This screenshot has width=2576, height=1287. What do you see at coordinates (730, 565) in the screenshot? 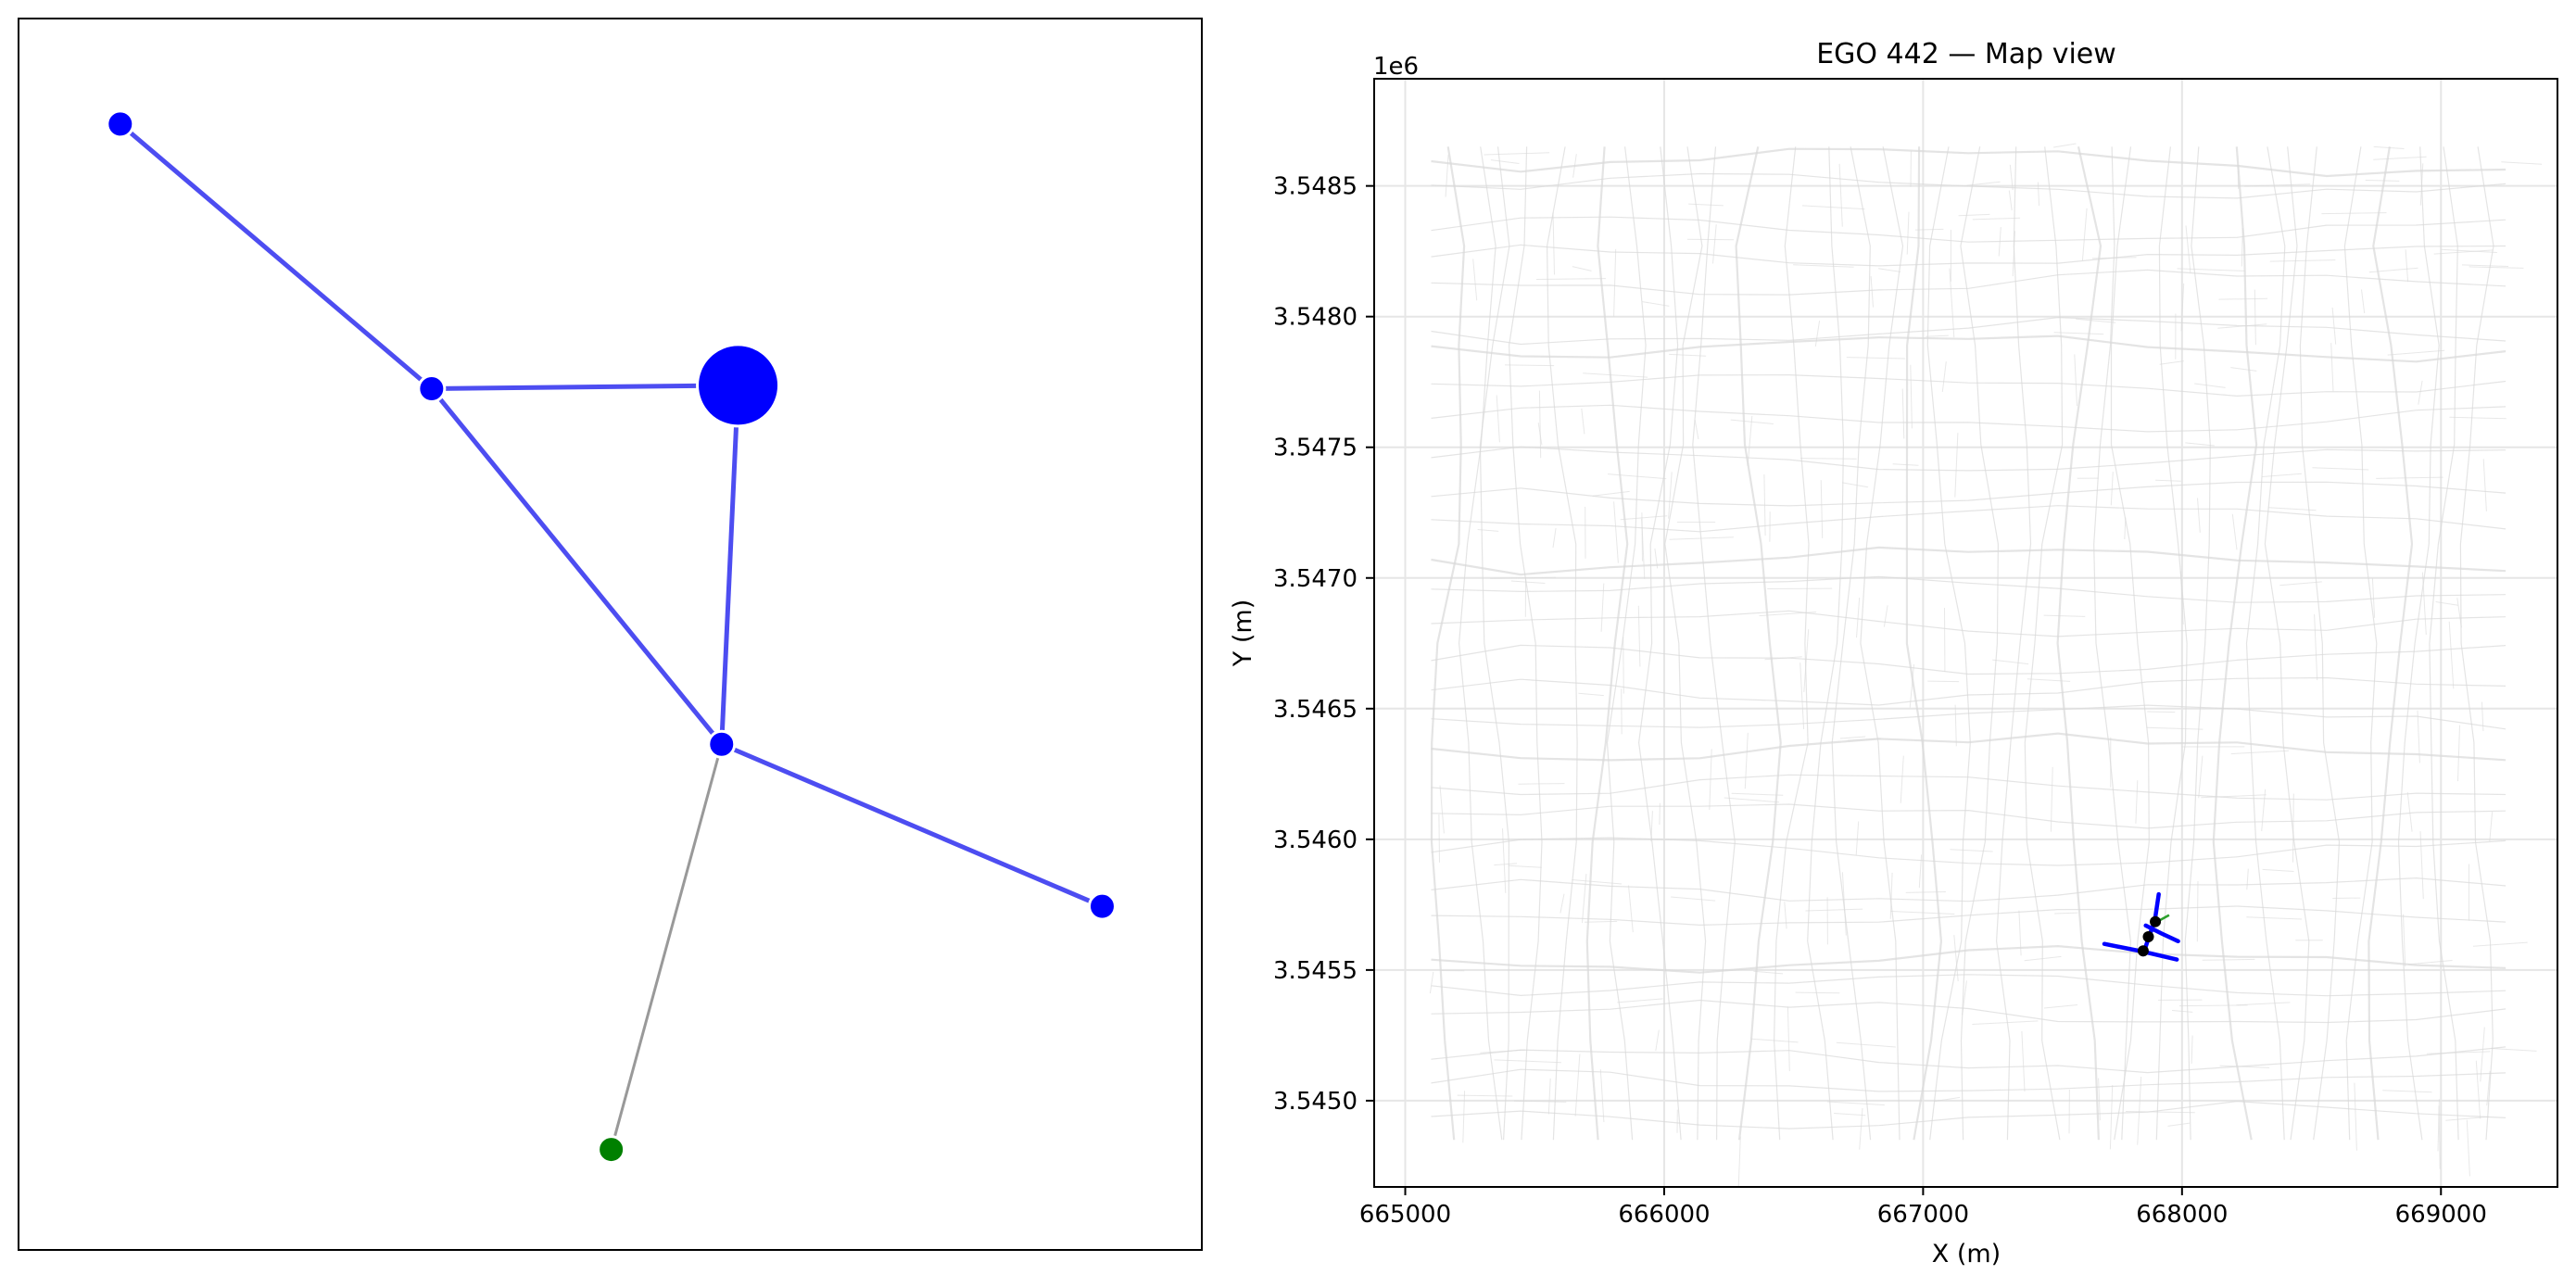
I see `network-edge-ego-n4` at bounding box center [730, 565].